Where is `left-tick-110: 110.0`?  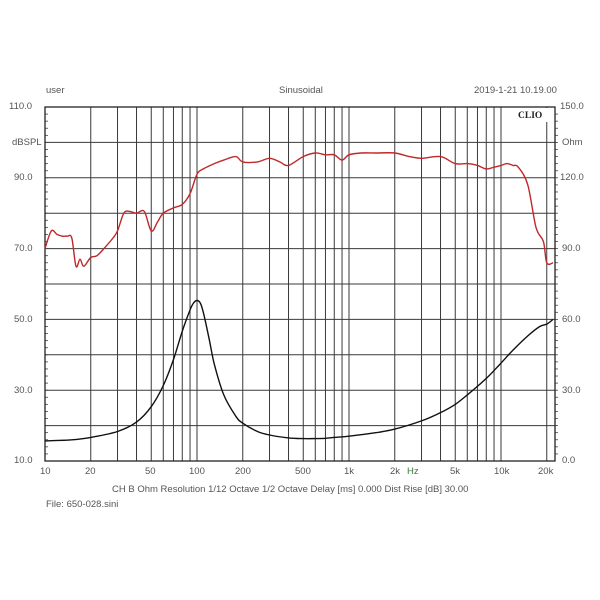 left-tick-110: 110.0 is located at coordinates (21, 106).